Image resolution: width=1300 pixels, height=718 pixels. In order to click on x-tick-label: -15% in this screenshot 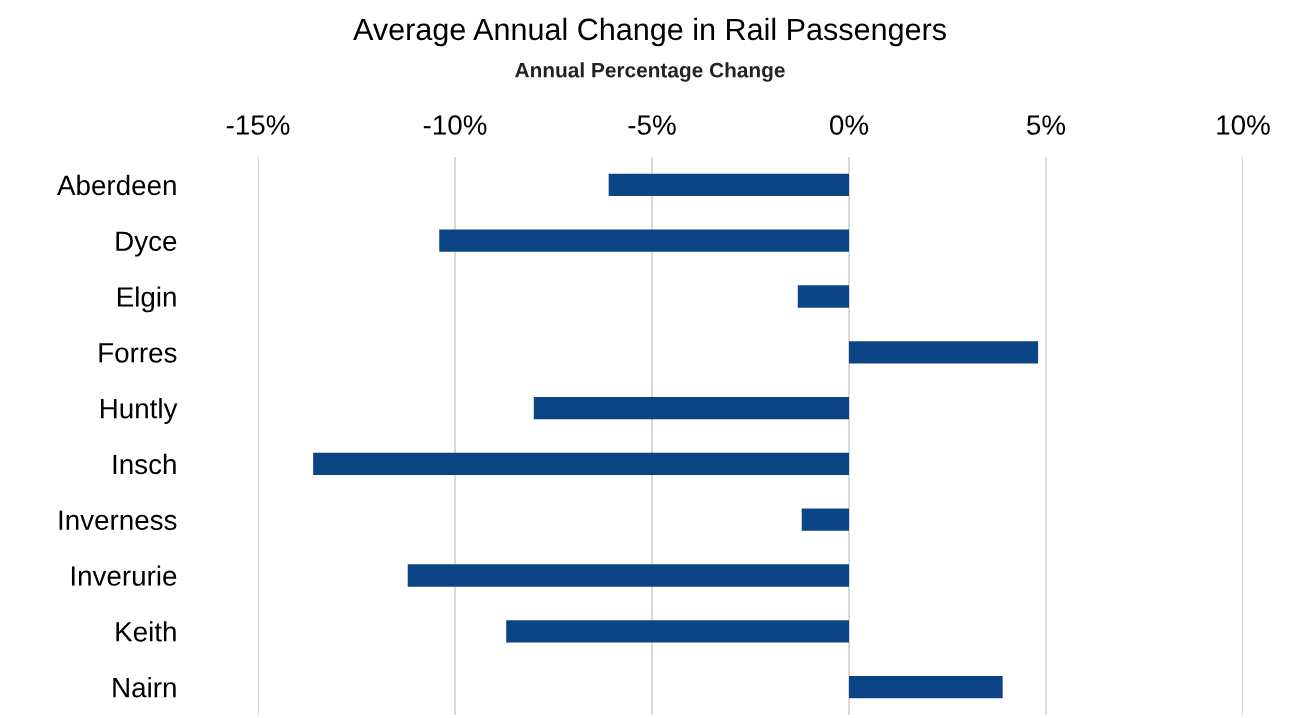, I will do `click(258, 125)`.